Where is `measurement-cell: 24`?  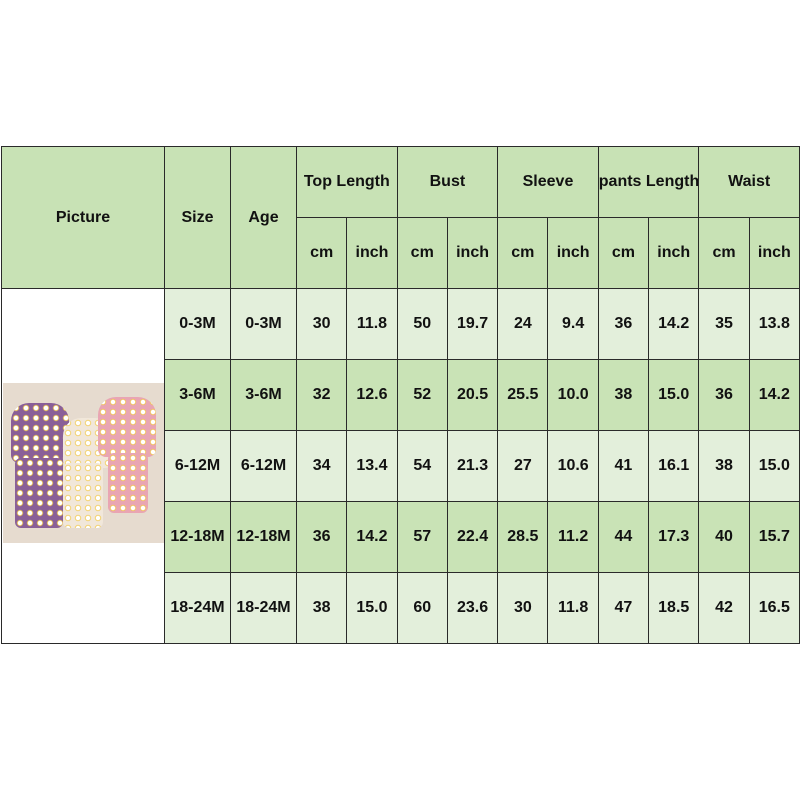 measurement-cell: 24 is located at coordinates (523, 324).